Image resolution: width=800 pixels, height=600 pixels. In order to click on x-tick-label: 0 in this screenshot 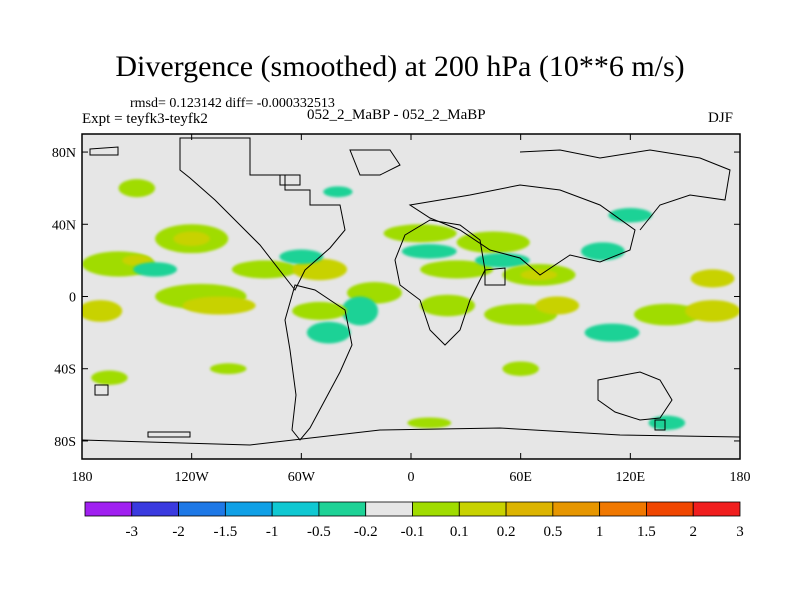, I will do `click(411, 477)`.